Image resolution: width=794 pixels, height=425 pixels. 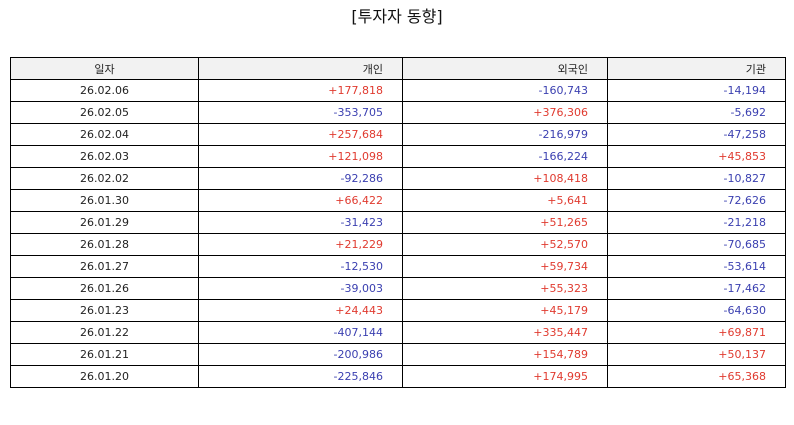 What do you see at coordinates (104, 68) in the screenshot?
I see `column-header-date: 일자` at bounding box center [104, 68].